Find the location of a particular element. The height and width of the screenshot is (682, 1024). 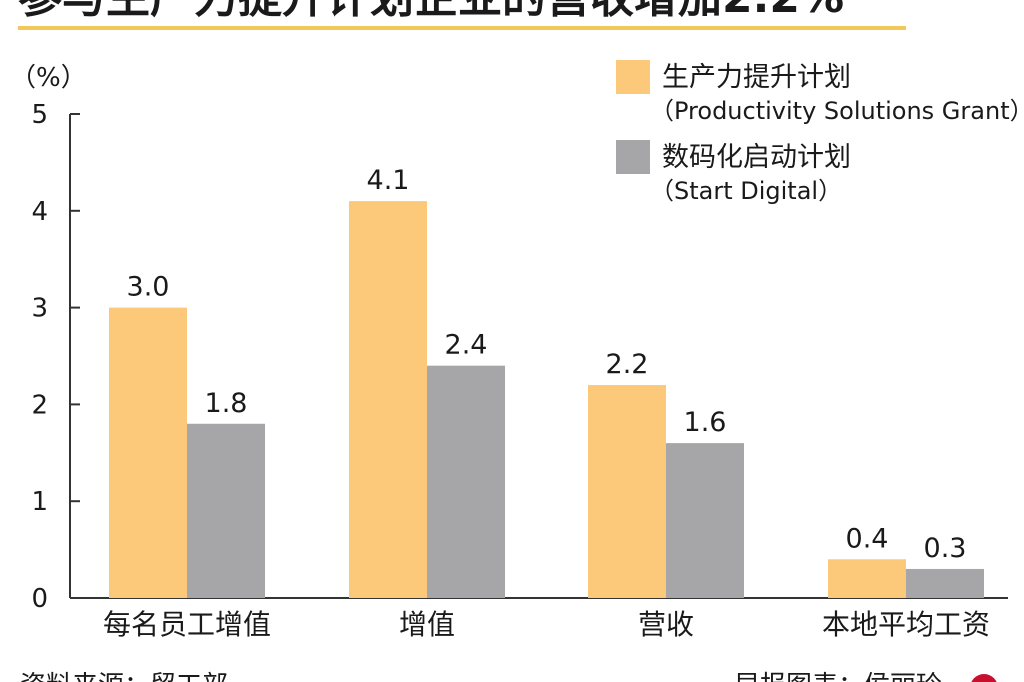

y-tick-label: 4 is located at coordinates (39, 212).